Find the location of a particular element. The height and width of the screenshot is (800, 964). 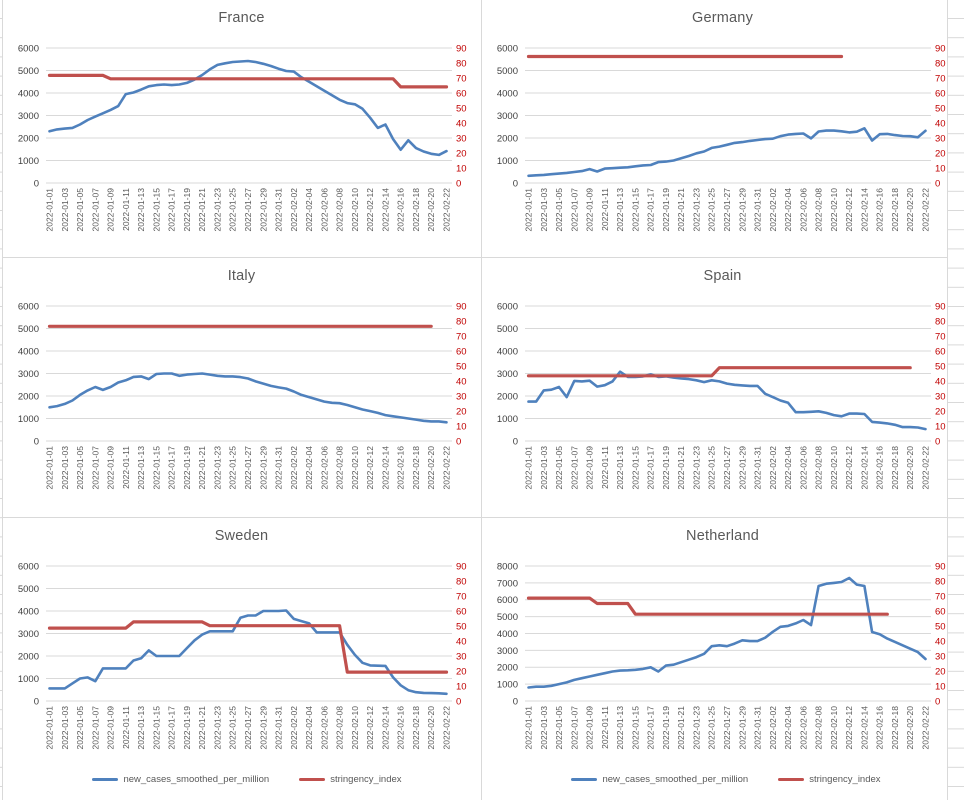

legend-item-stringency: stringency_index is located at coordinates (350, 779).